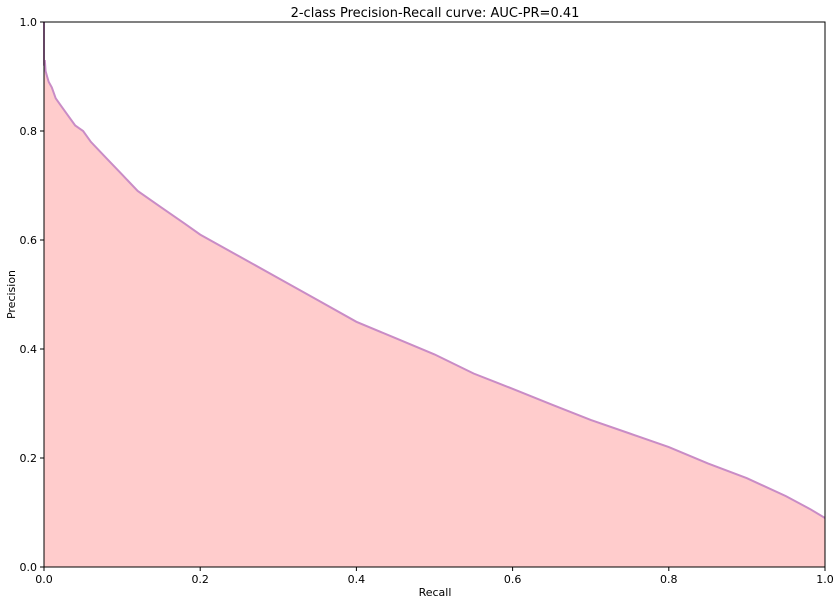 Image resolution: width=840 pixels, height=604 pixels. I want to click on x-tick-label: 0.8, so click(669, 579).